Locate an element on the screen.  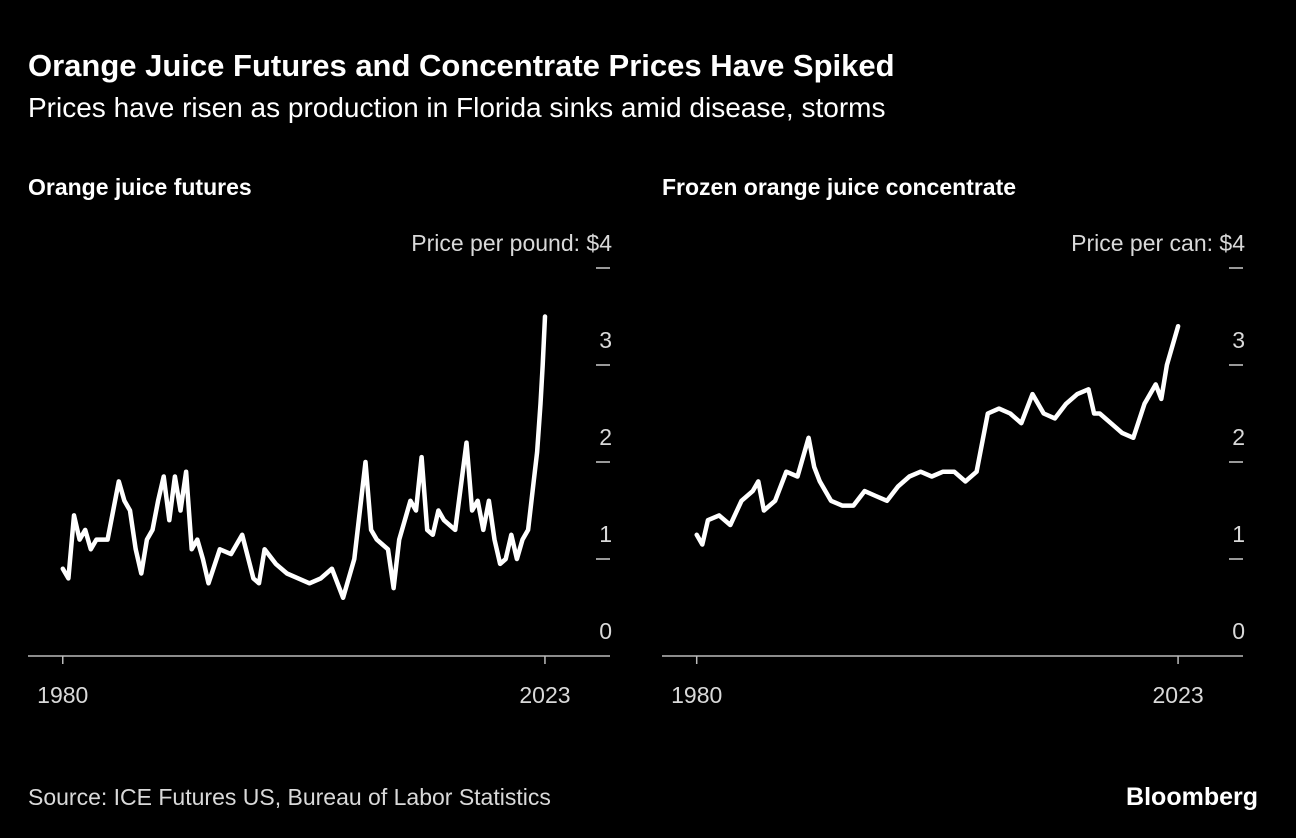
y-tick-label: Price per can: $4 is located at coordinates (1158, 243).